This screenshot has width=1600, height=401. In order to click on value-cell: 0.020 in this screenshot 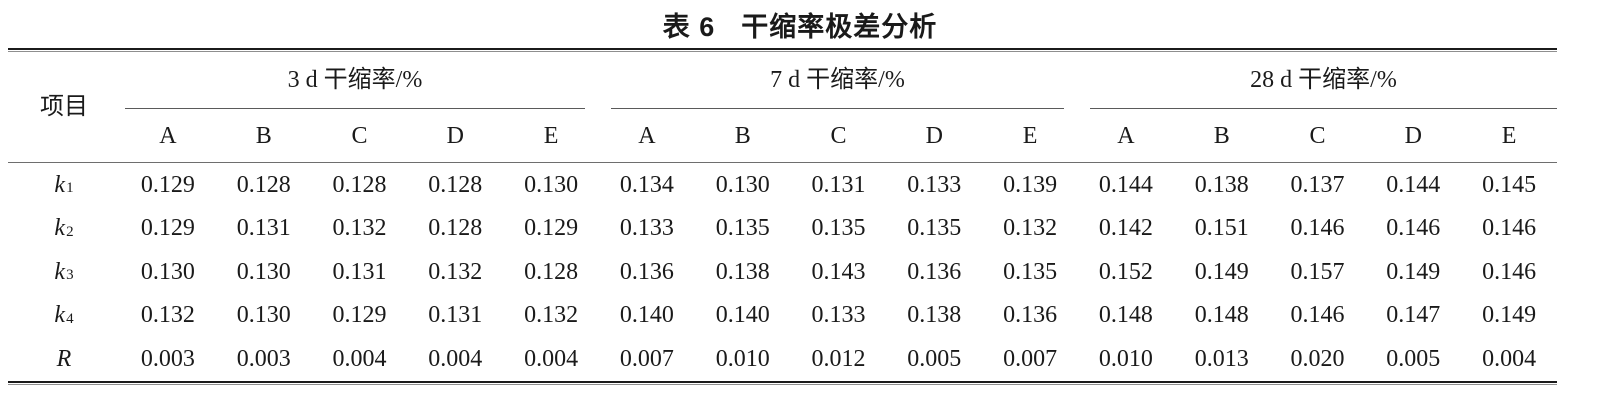, I will do `click(1317, 358)`.